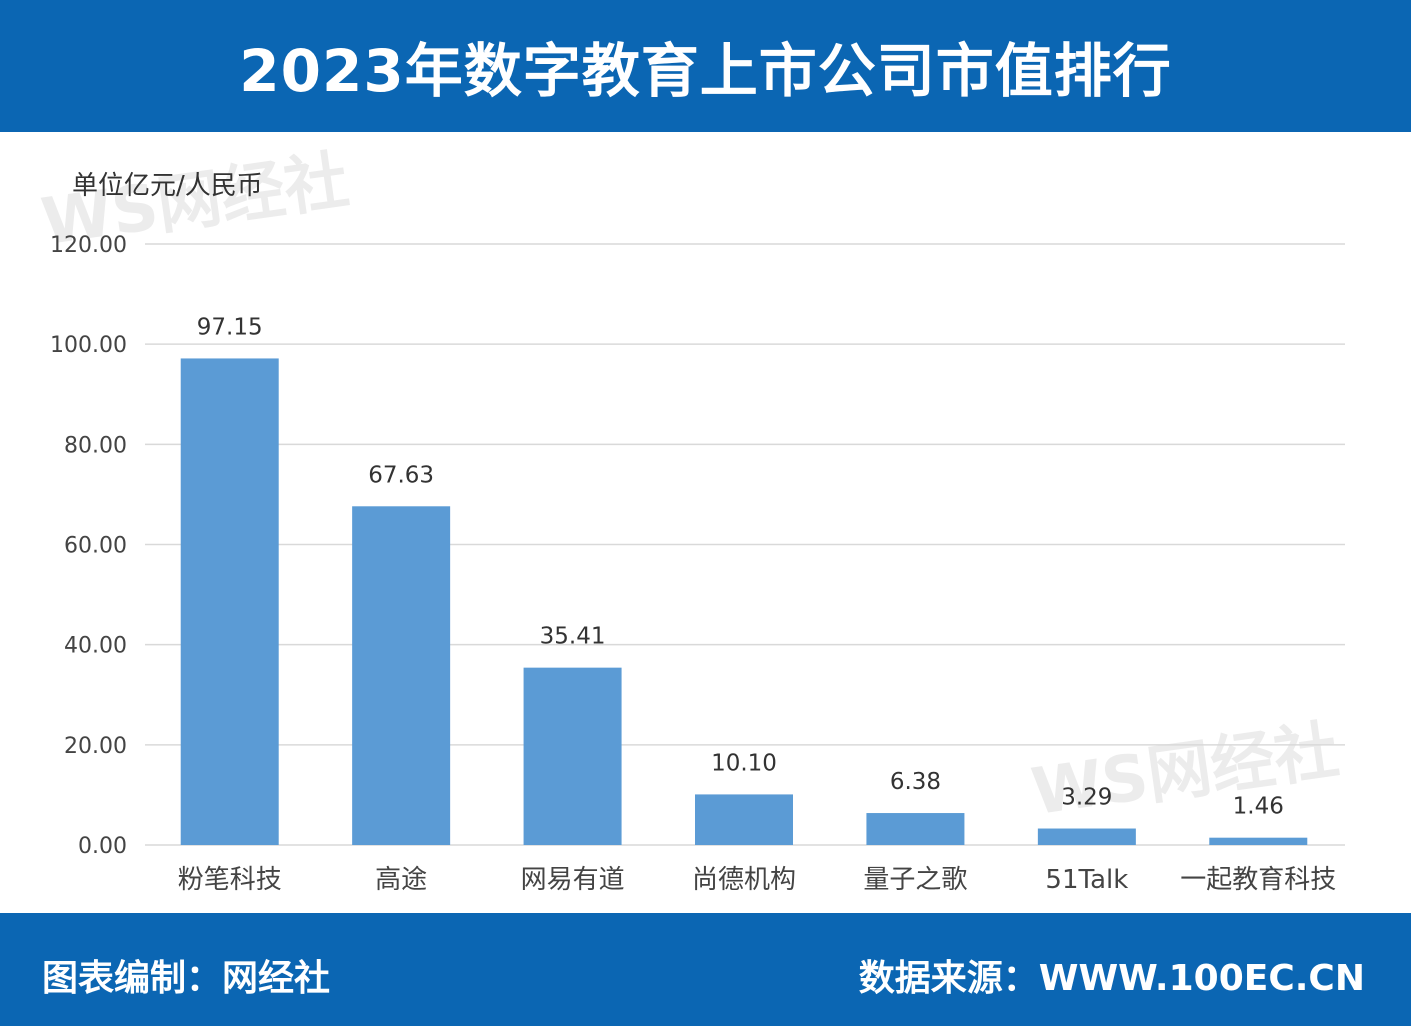 The width and height of the screenshot is (1411, 1026). What do you see at coordinates (915, 782) in the screenshot?
I see `data-label: 6.38` at bounding box center [915, 782].